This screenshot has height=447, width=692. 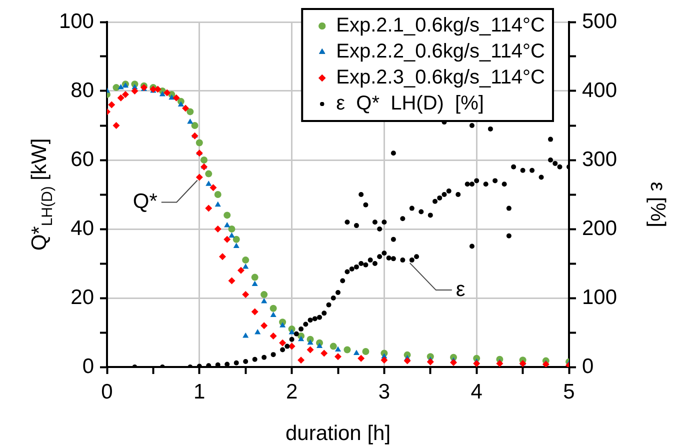 What do you see at coordinates (384, 392) in the screenshot?
I see `x-tick-label: 3` at bounding box center [384, 392].